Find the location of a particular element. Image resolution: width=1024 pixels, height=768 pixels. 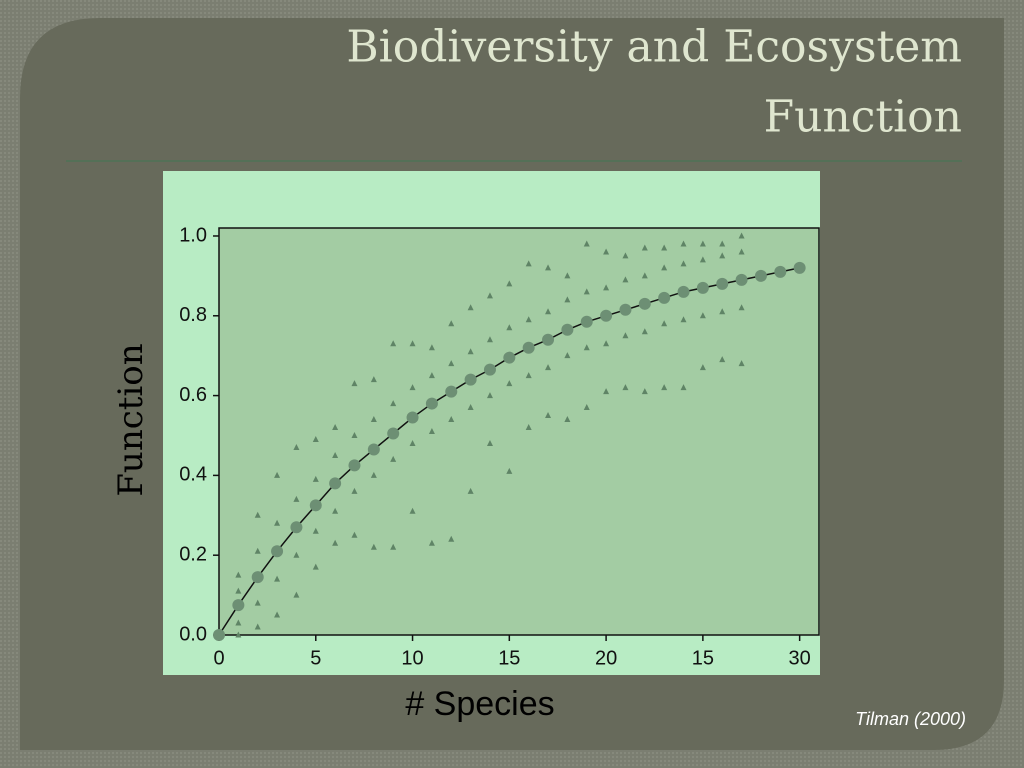

y-axis-label: Function is located at coordinates (131, 419).